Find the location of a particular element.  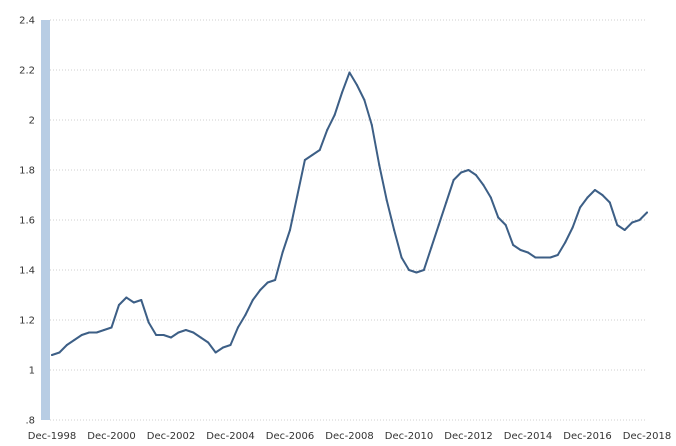

x-tick-label: Dec-1998 is located at coordinates (52, 436).